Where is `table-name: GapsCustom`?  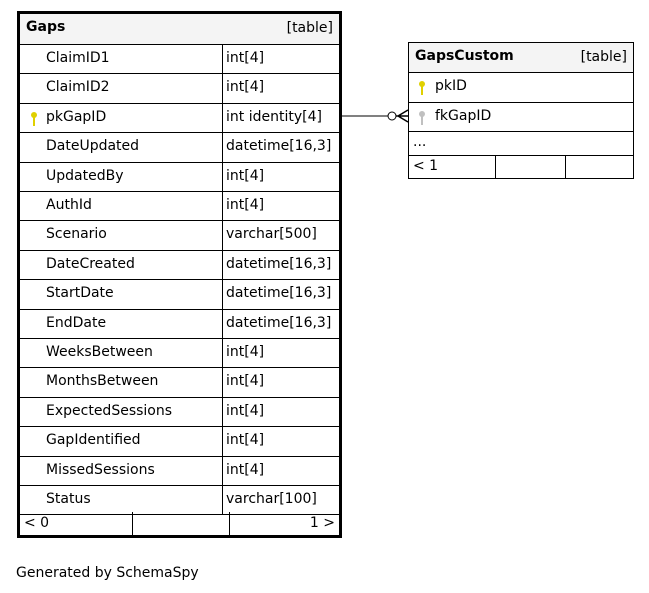
table-name: GapsCustom is located at coordinates (464, 56).